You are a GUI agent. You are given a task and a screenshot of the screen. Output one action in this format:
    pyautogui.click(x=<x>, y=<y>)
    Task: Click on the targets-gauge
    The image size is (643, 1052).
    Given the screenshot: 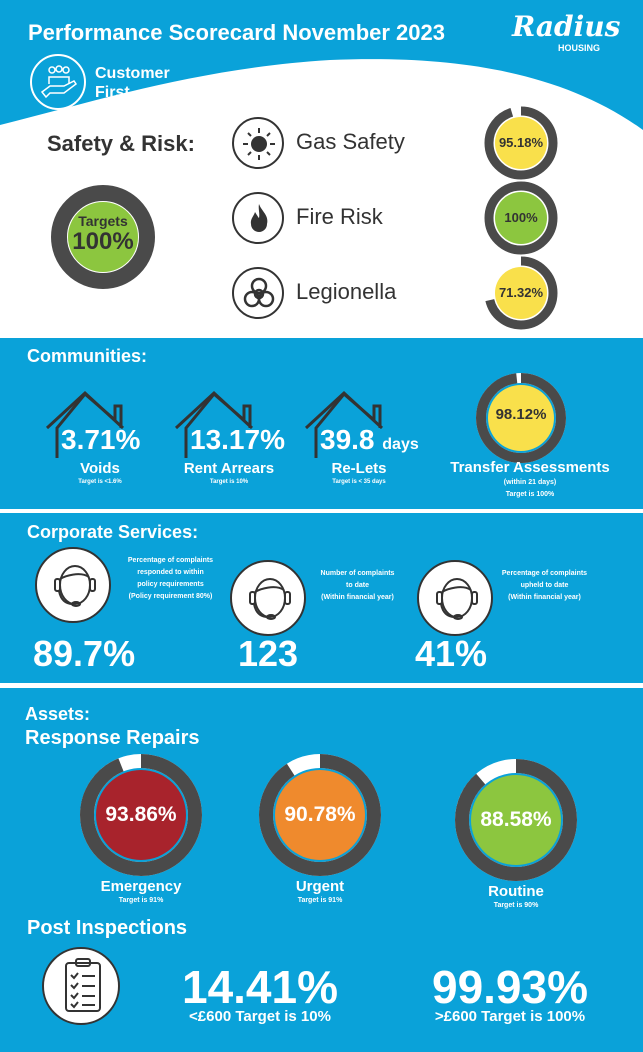 What is the action you would take?
    pyautogui.click(x=103, y=237)
    